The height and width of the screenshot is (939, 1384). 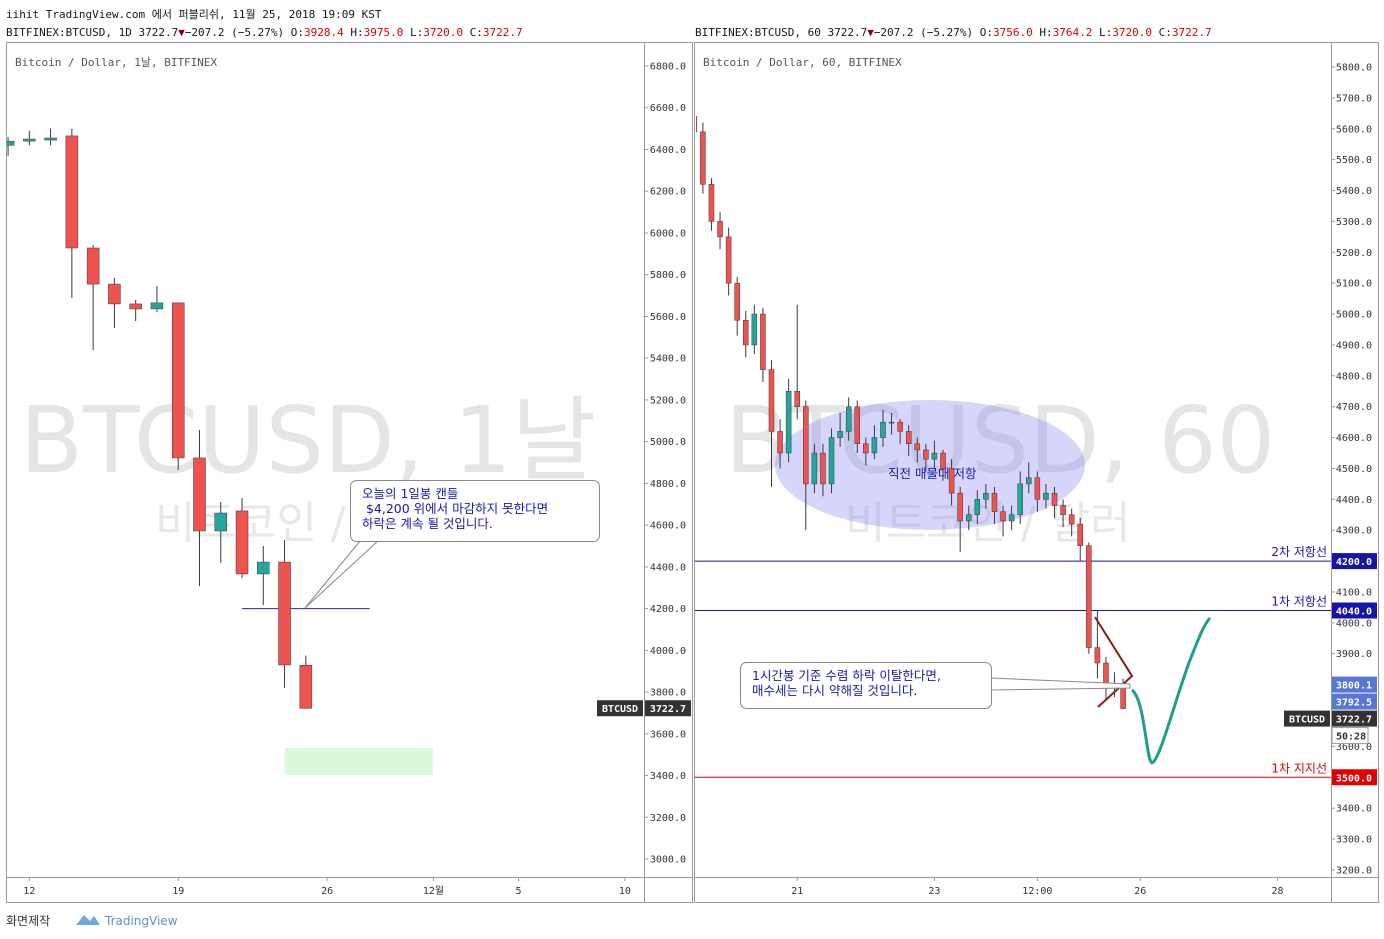 What do you see at coordinates (29, 891) in the screenshot?
I see `x-tick-label: 12` at bounding box center [29, 891].